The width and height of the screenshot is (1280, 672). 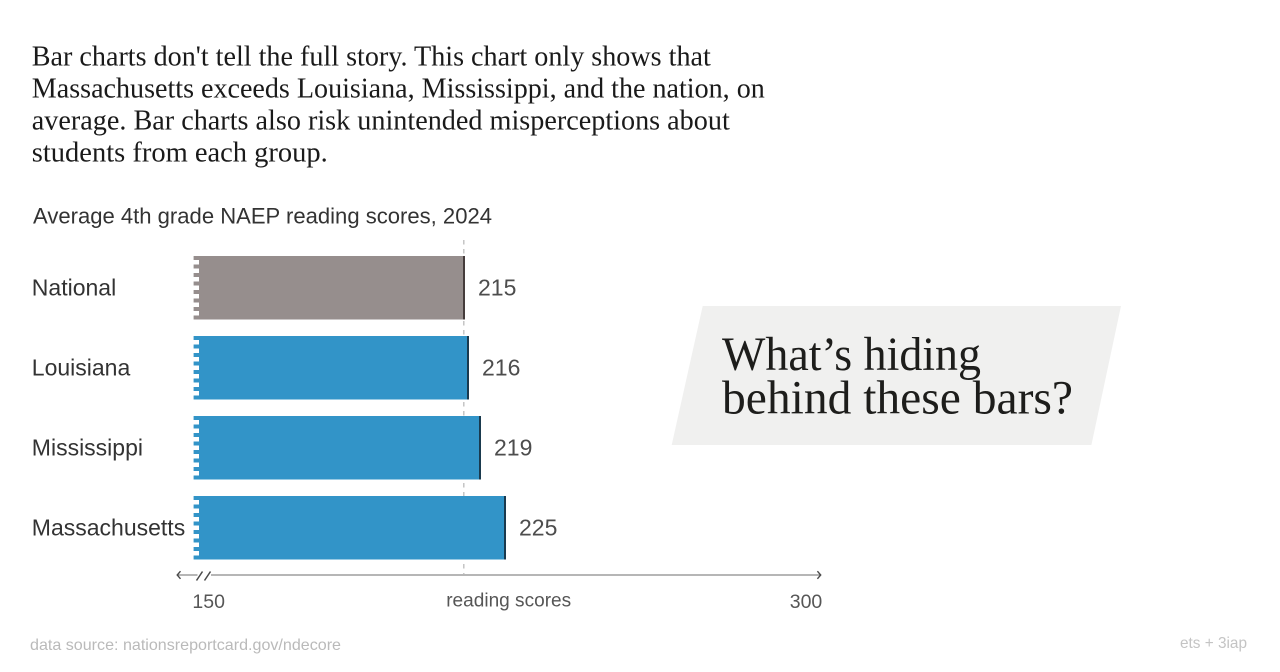 I want to click on svg-text: Louisiana, so click(x=81, y=368).